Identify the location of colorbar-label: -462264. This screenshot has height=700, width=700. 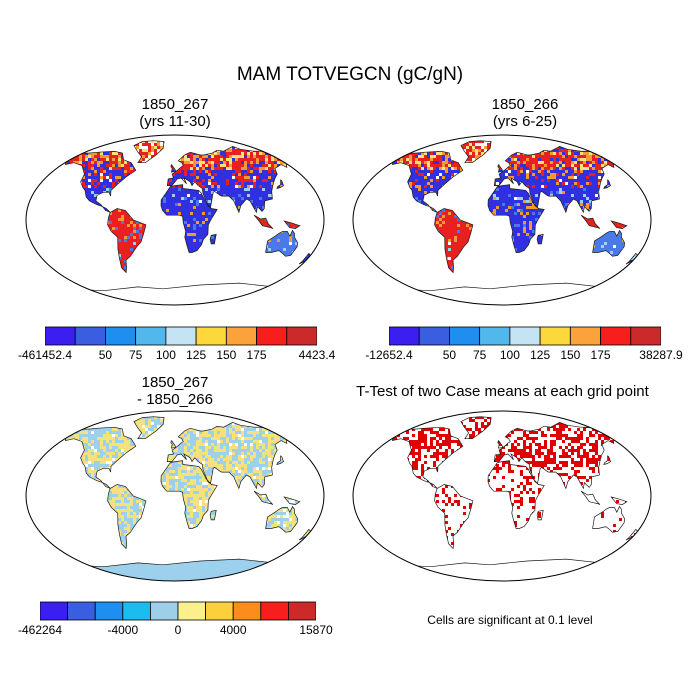
(40, 630).